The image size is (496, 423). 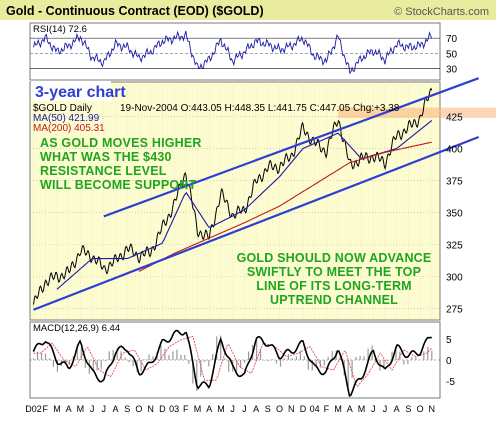 I want to click on watermark: © StockCharts.com, so click(x=441, y=12).